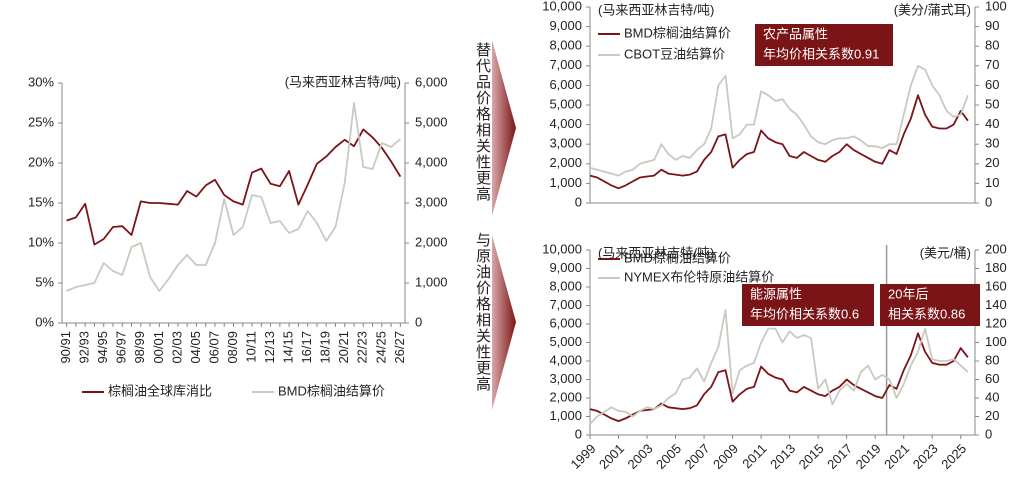 The height and width of the screenshot is (496, 1024). Describe the element at coordinates (725, 456) in the screenshot. I see `x-tick-label: 2009` at that location.